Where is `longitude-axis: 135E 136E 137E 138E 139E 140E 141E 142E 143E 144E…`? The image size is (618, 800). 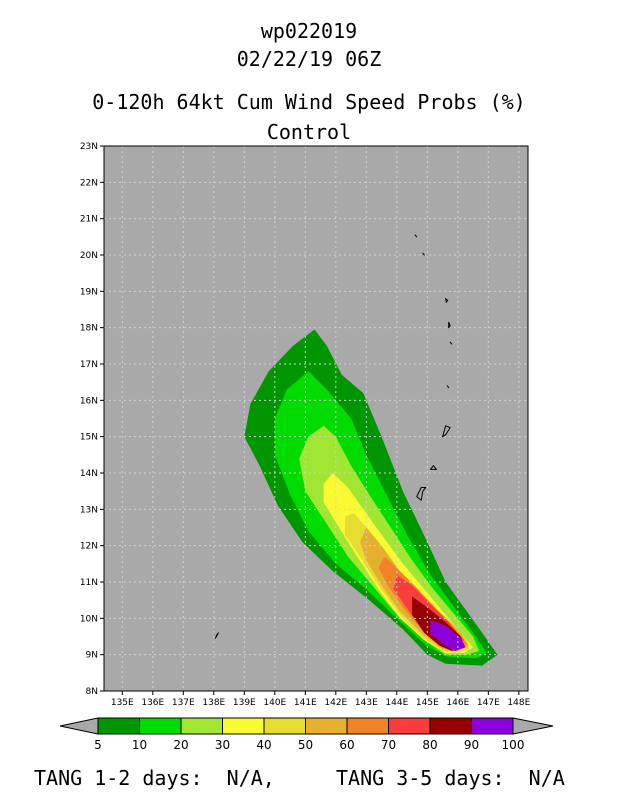 longitude-axis: 135E 136E 137E 138E 139E 140E 141E 142E 143E 144E… is located at coordinates (321, 699).